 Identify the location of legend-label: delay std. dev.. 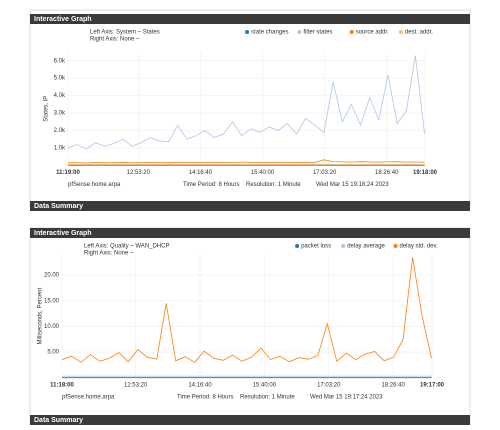
(419, 247).